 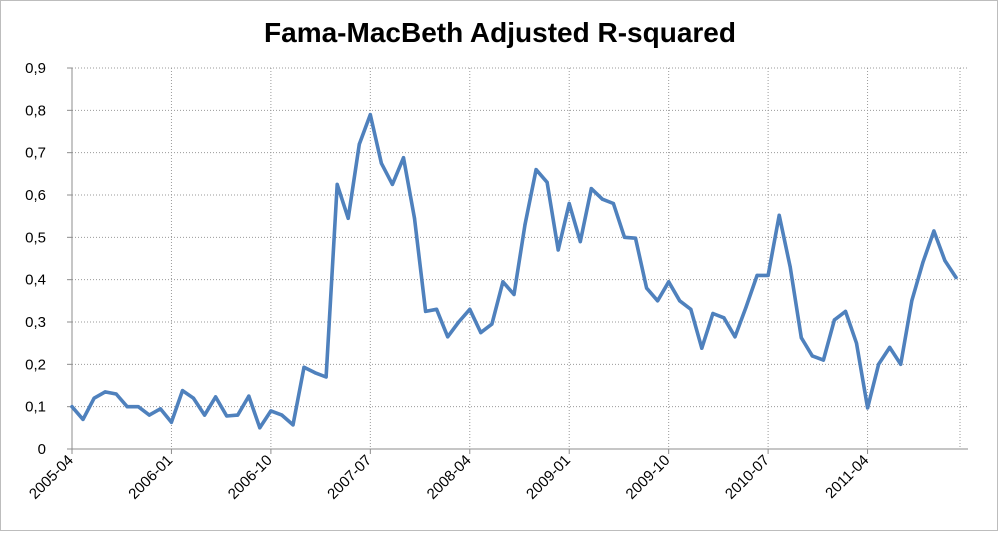 What do you see at coordinates (35, 280) in the screenshot?
I see `y-tick-label: 0,4` at bounding box center [35, 280].